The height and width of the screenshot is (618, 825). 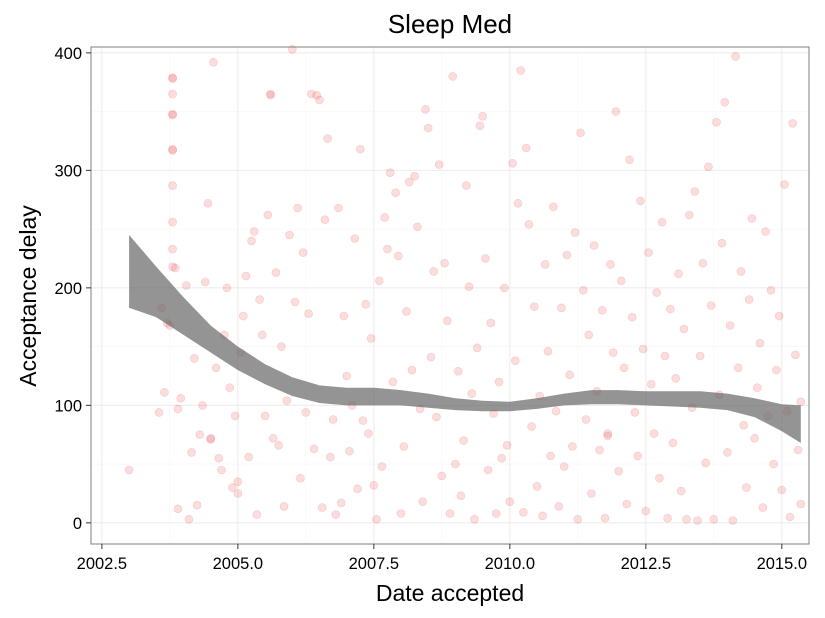 I want to click on y-tick-label: 300, so click(x=68, y=171).